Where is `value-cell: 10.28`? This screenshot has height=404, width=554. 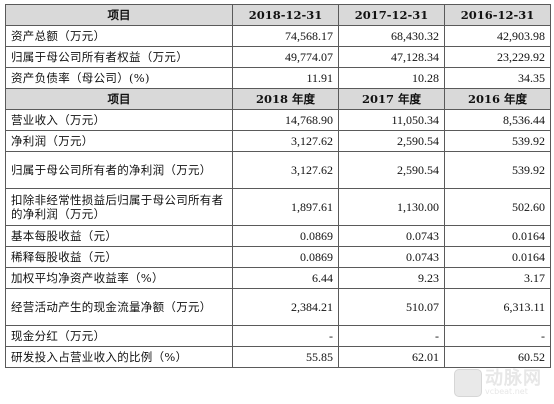
value-cell: 10.28 is located at coordinates (391, 78).